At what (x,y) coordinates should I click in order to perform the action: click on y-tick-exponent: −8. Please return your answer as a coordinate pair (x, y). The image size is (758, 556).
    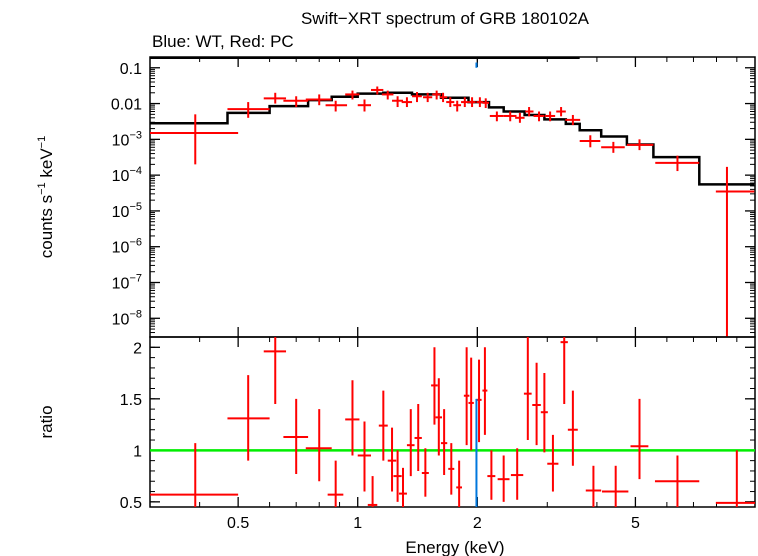
    Looking at the image, I should click on (135, 314).